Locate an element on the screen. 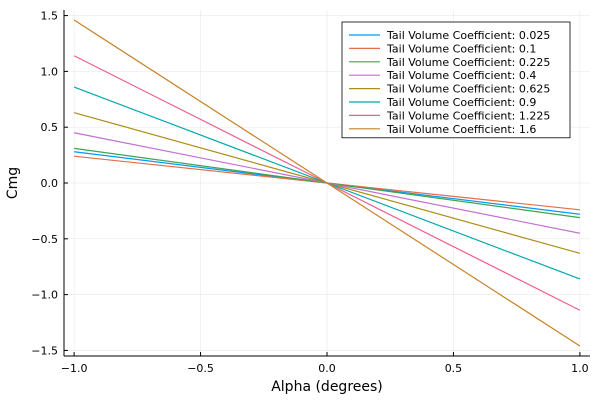 The height and width of the screenshot is (400, 600). y-tick-label: 1.5 is located at coordinates (50, 16).